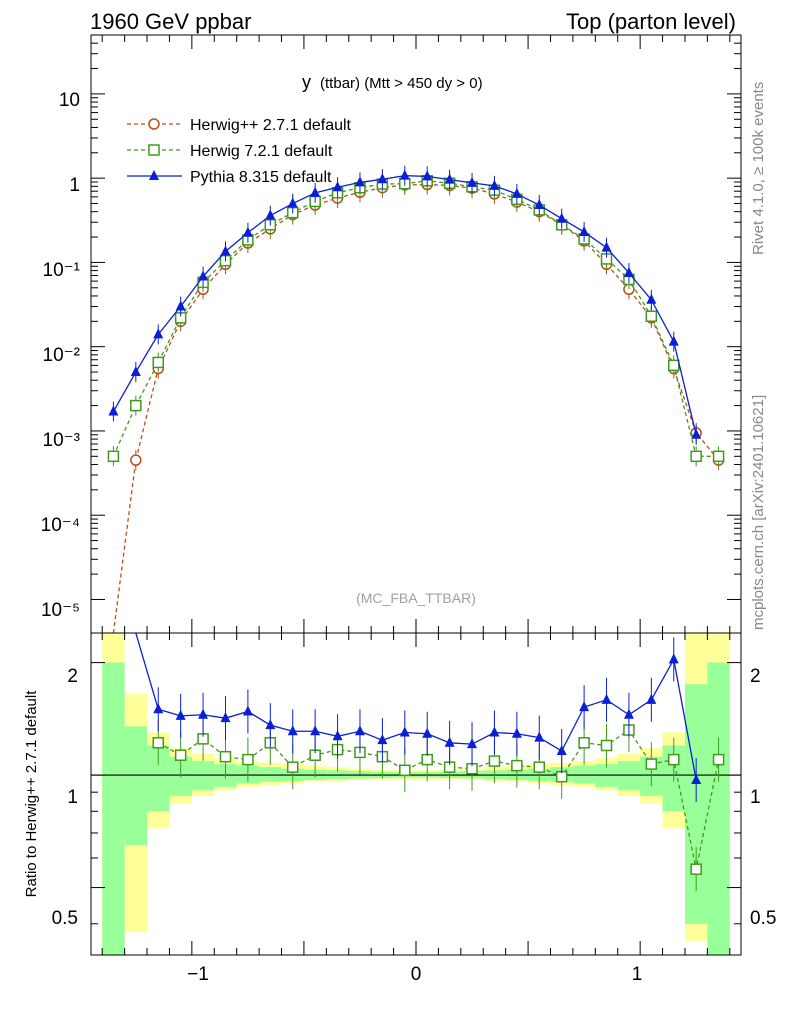 Image resolution: width=786 pixels, height=1024 pixels. I want to click on chart-title-main: y, so click(306, 82).